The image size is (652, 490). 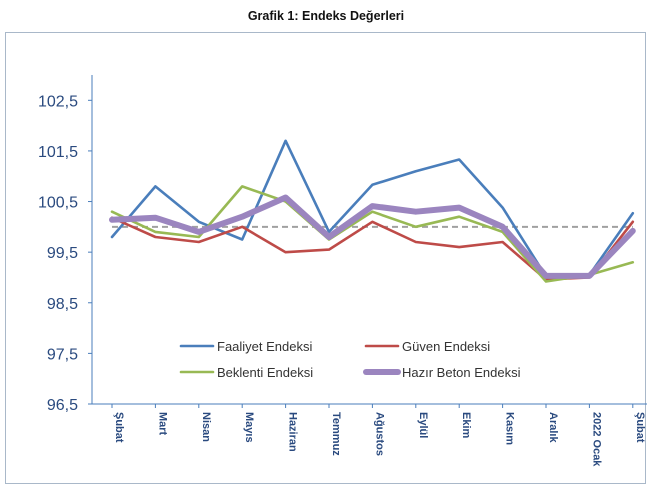 What do you see at coordinates (264, 346) in the screenshot?
I see `legend-label: Faaliyet Endeksi` at bounding box center [264, 346].